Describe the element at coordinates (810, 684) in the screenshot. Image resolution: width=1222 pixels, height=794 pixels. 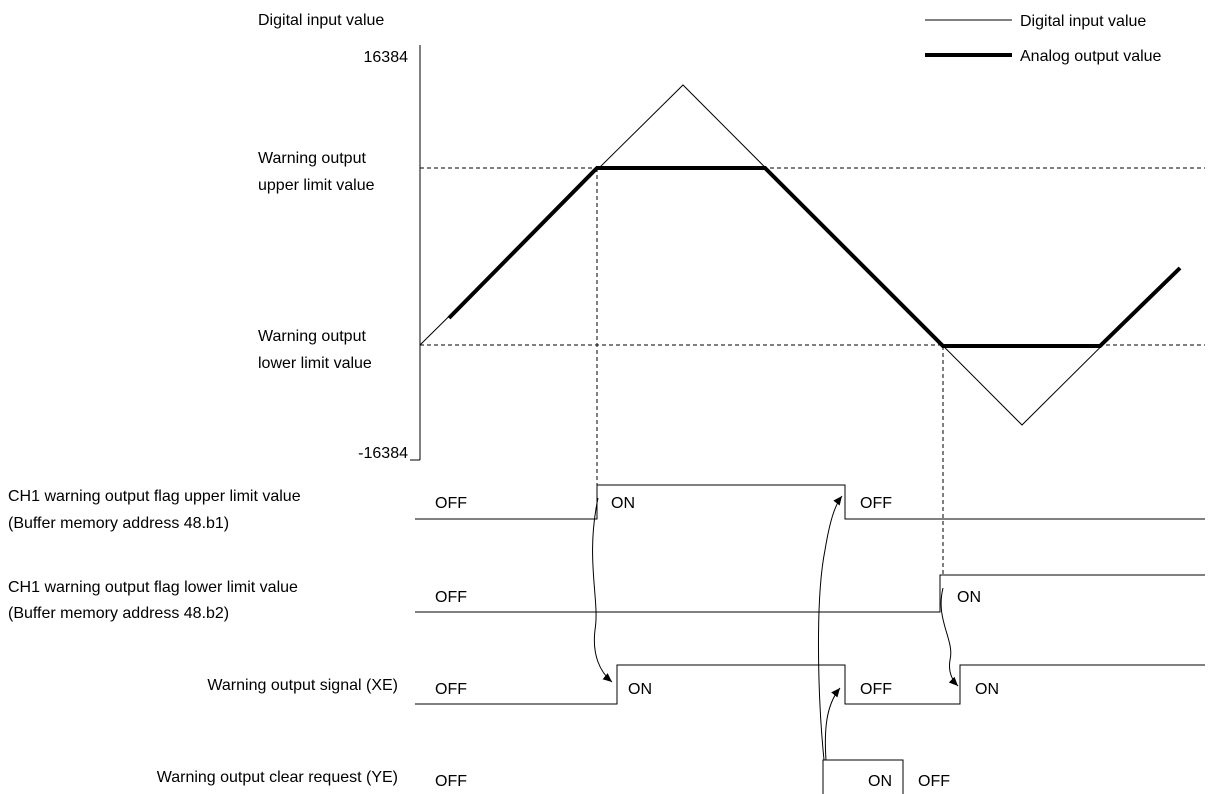
I see `xe-signal` at that location.